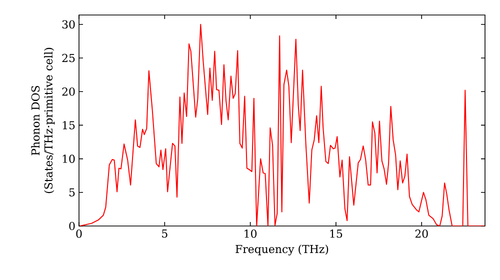 Image resolution: width=500 pixels, height=280 pixels. I want to click on y-tick-label: 0, so click(72, 226).